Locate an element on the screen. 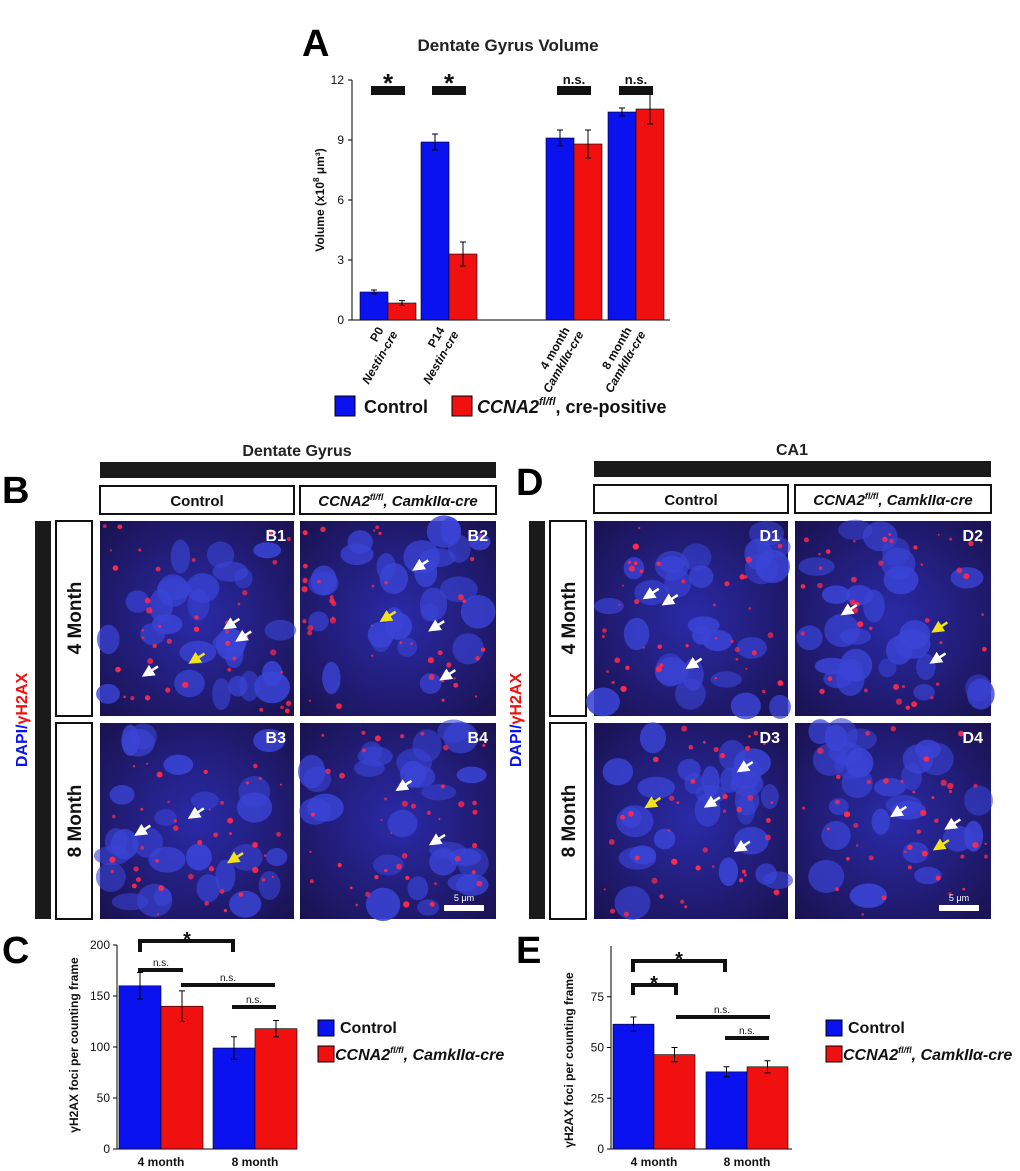  chart-e: 0 25 50 75 4 month 8 month * * n.s. n.s. is located at coordinates (691, 1057).